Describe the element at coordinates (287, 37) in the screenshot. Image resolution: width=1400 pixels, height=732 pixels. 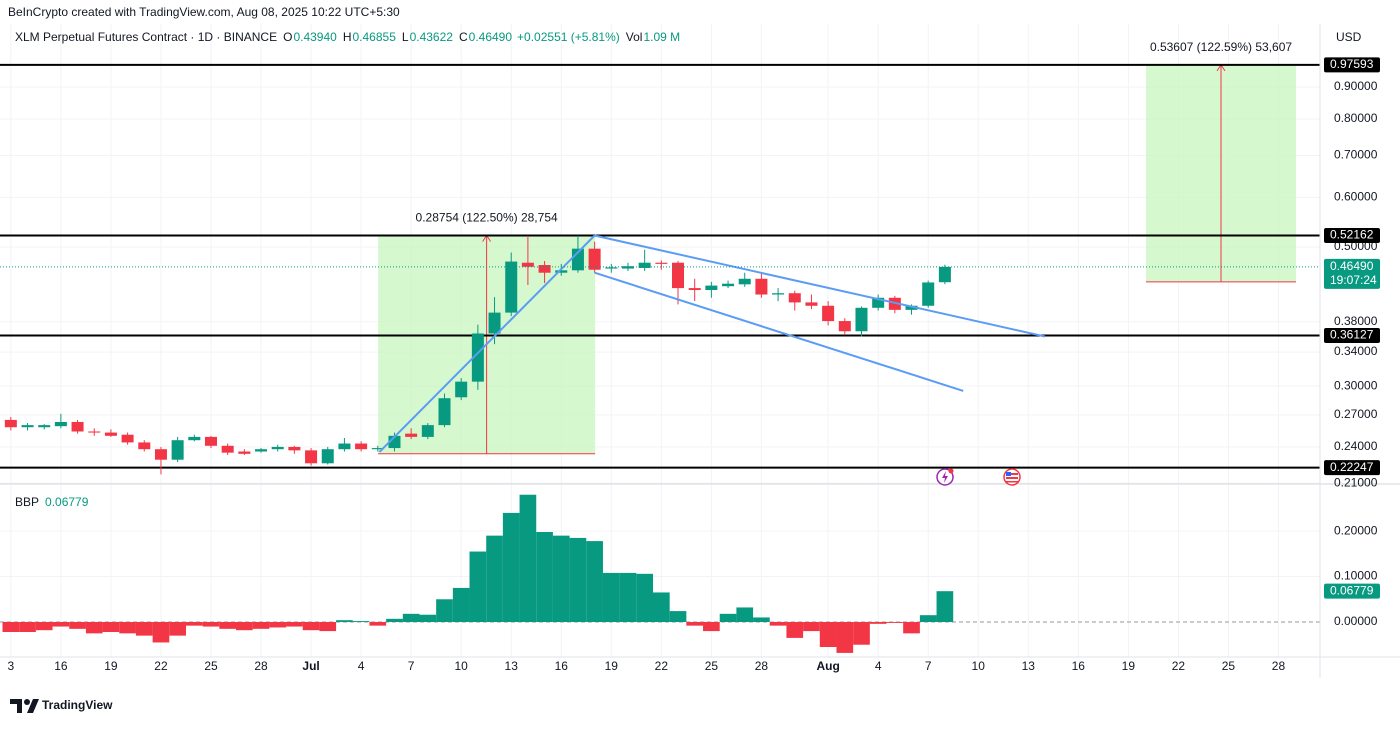
I see `legend-label: O` at that location.